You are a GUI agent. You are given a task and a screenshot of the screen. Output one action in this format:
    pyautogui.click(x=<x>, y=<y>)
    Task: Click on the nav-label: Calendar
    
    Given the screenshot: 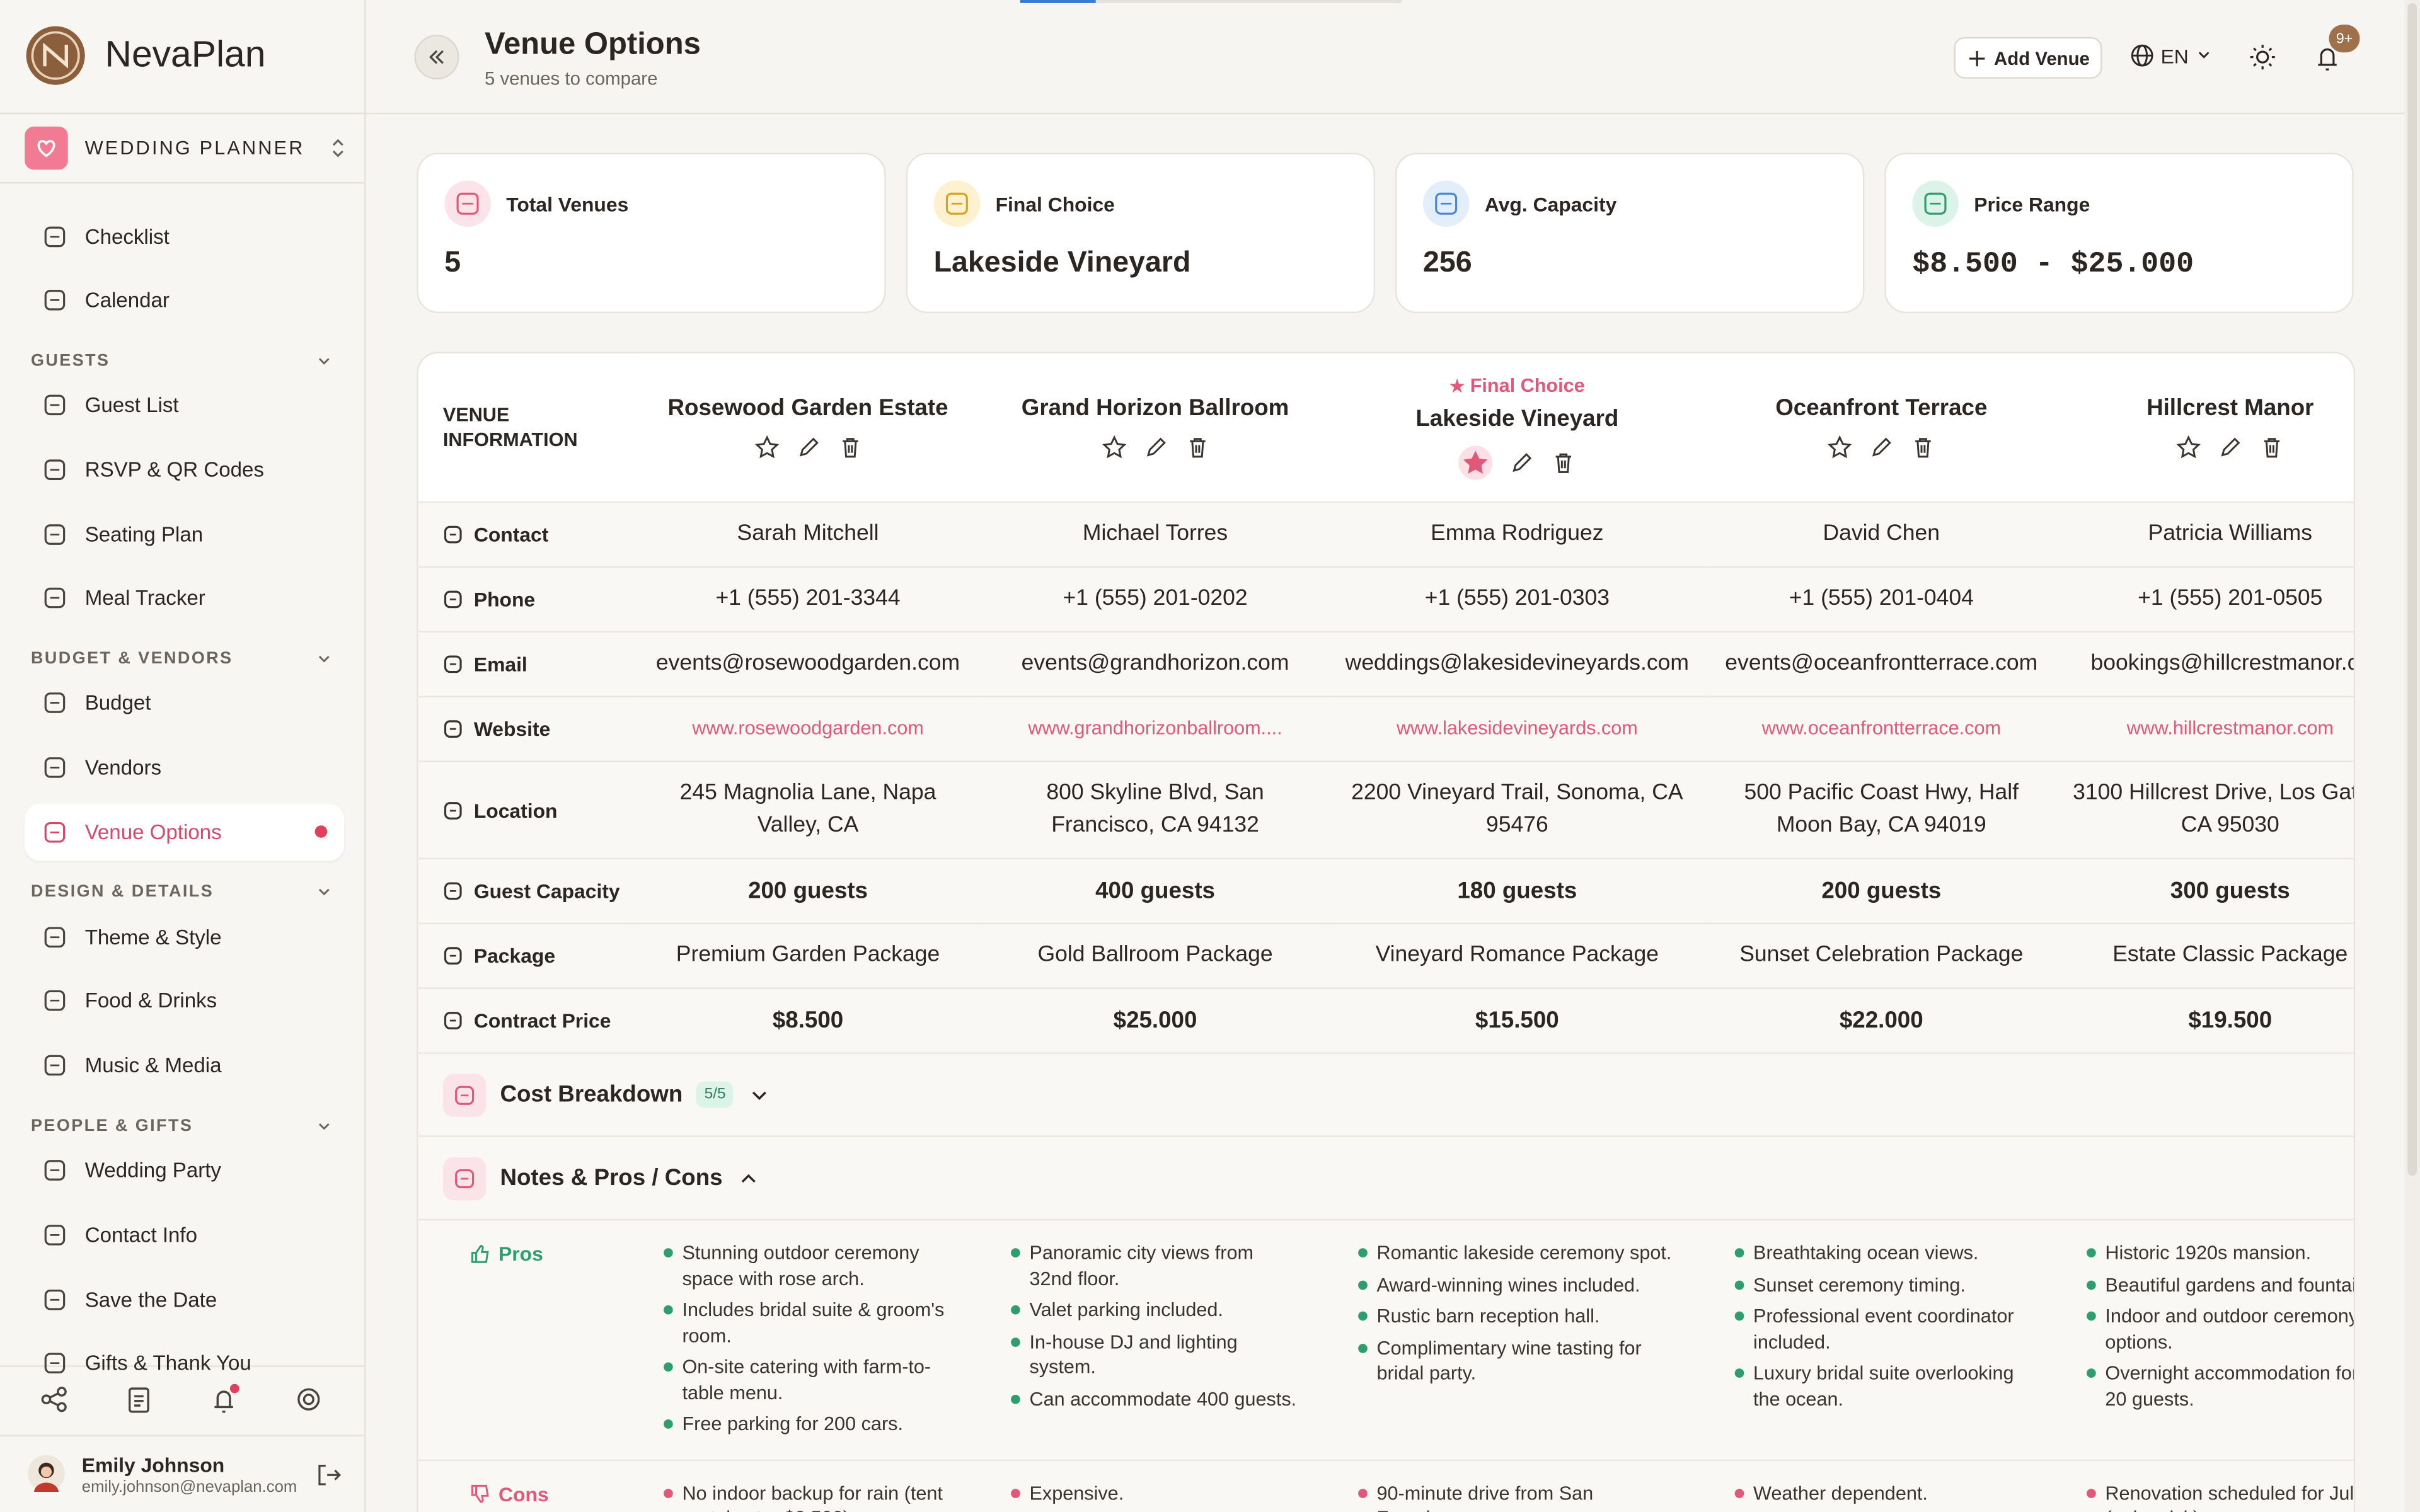 What is the action you would take?
    pyautogui.click(x=127, y=300)
    